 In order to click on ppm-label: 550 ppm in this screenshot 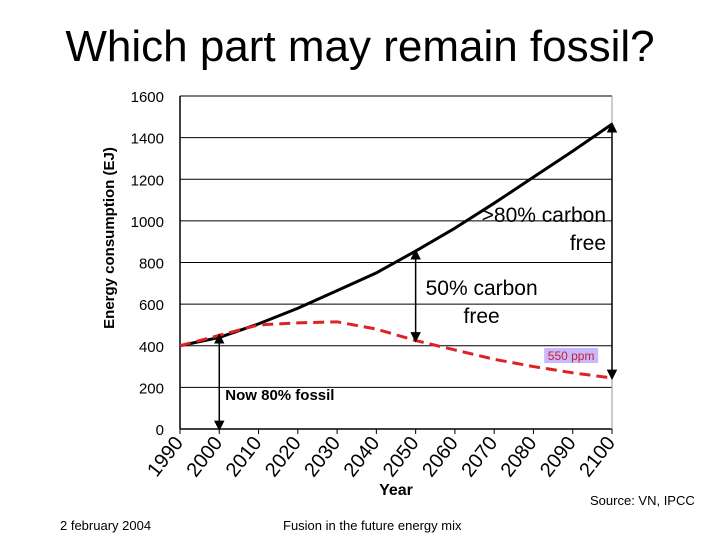, I will do `click(571, 356)`.